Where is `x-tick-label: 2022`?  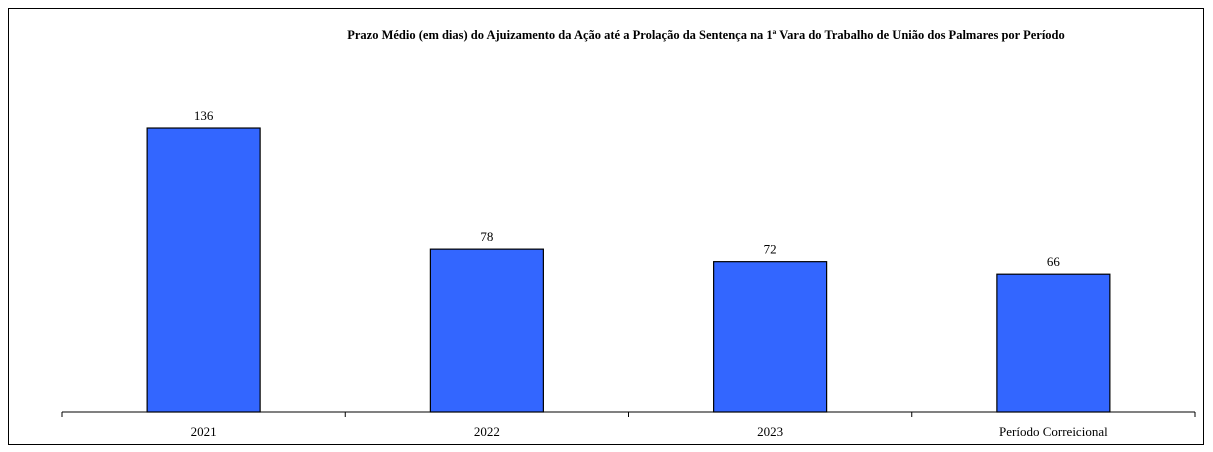
x-tick-label: 2022 is located at coordinates (487, 431).